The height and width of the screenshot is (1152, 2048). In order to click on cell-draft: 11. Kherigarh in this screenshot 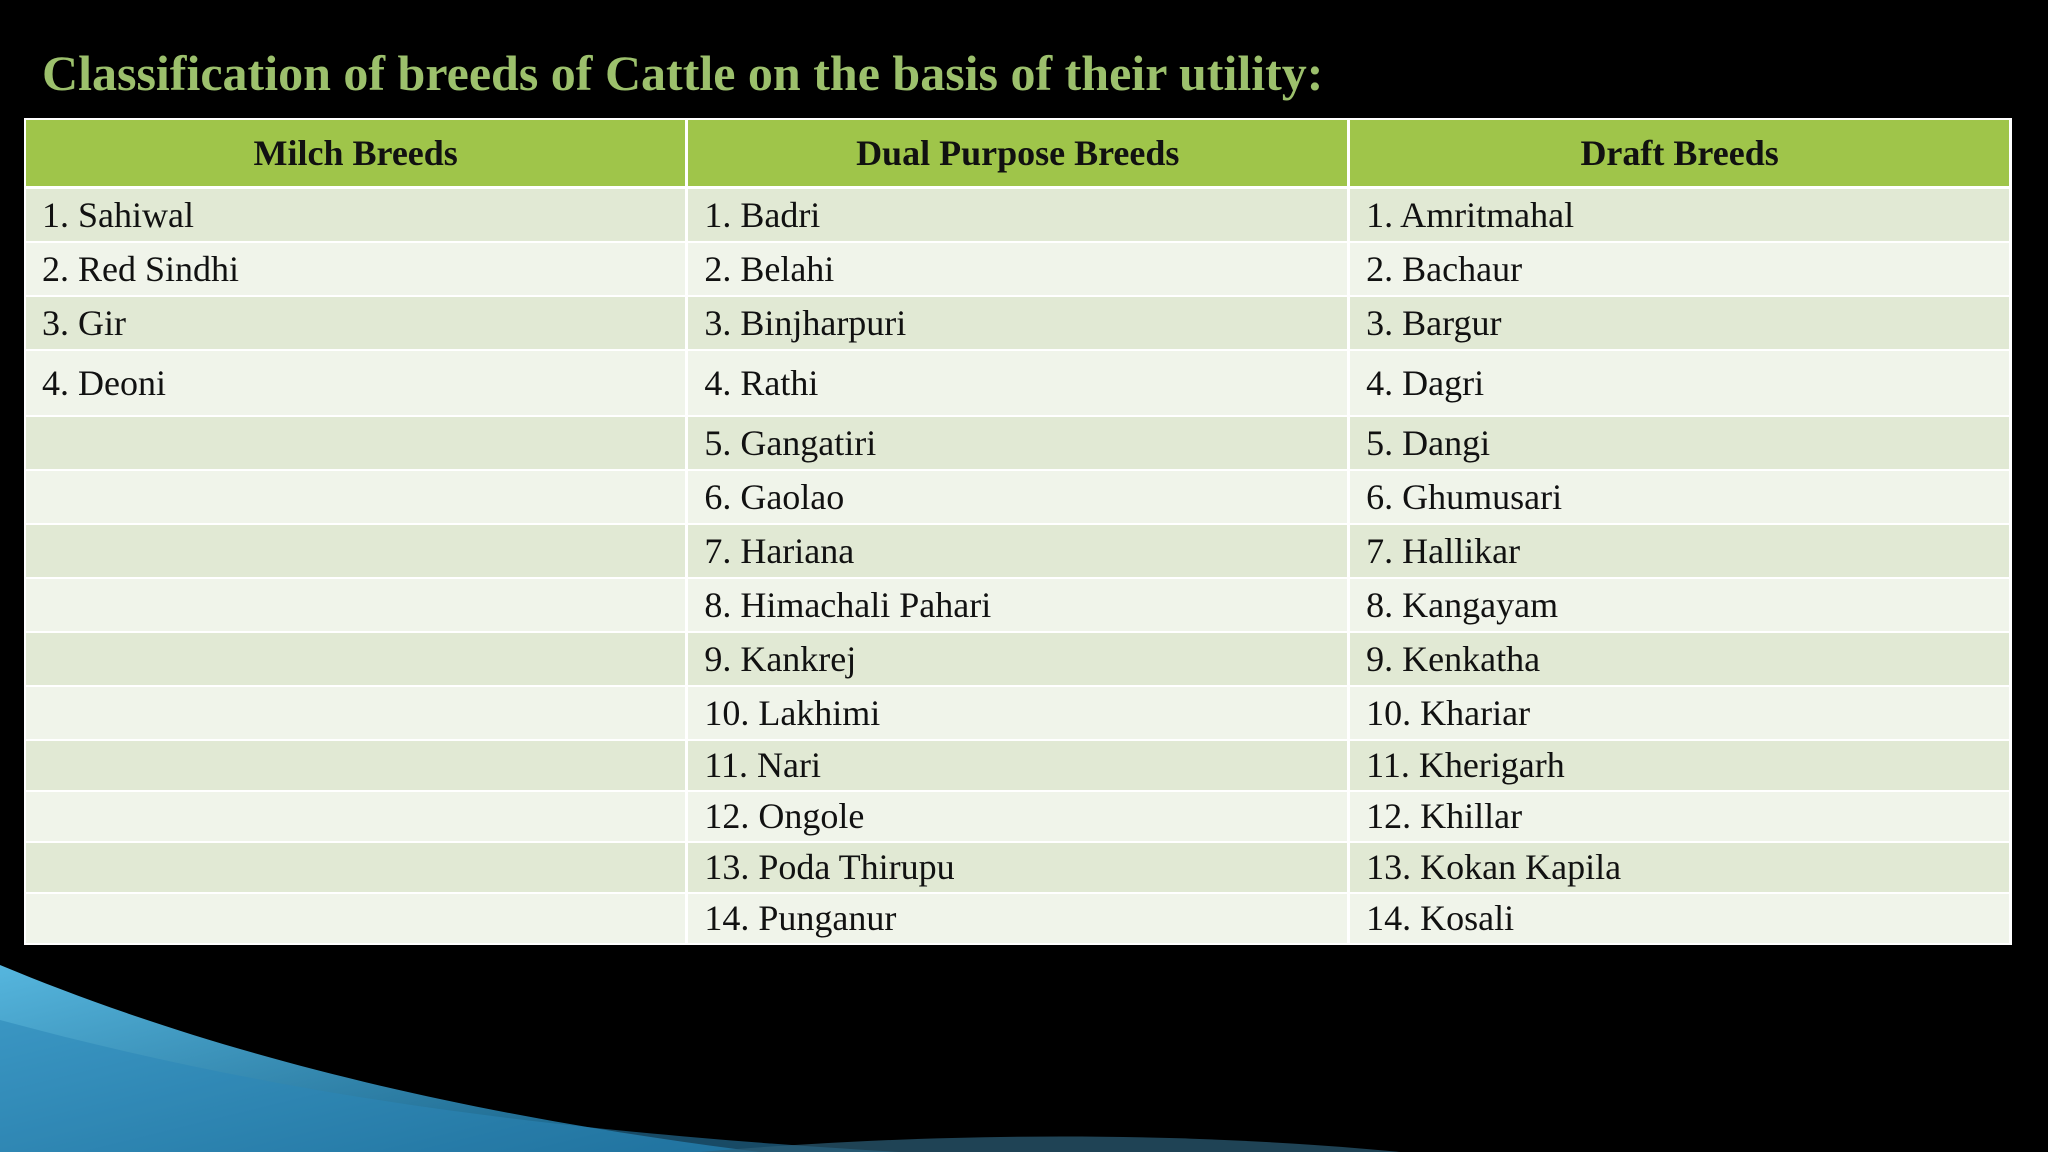, I will do `click(1679, 766)`.